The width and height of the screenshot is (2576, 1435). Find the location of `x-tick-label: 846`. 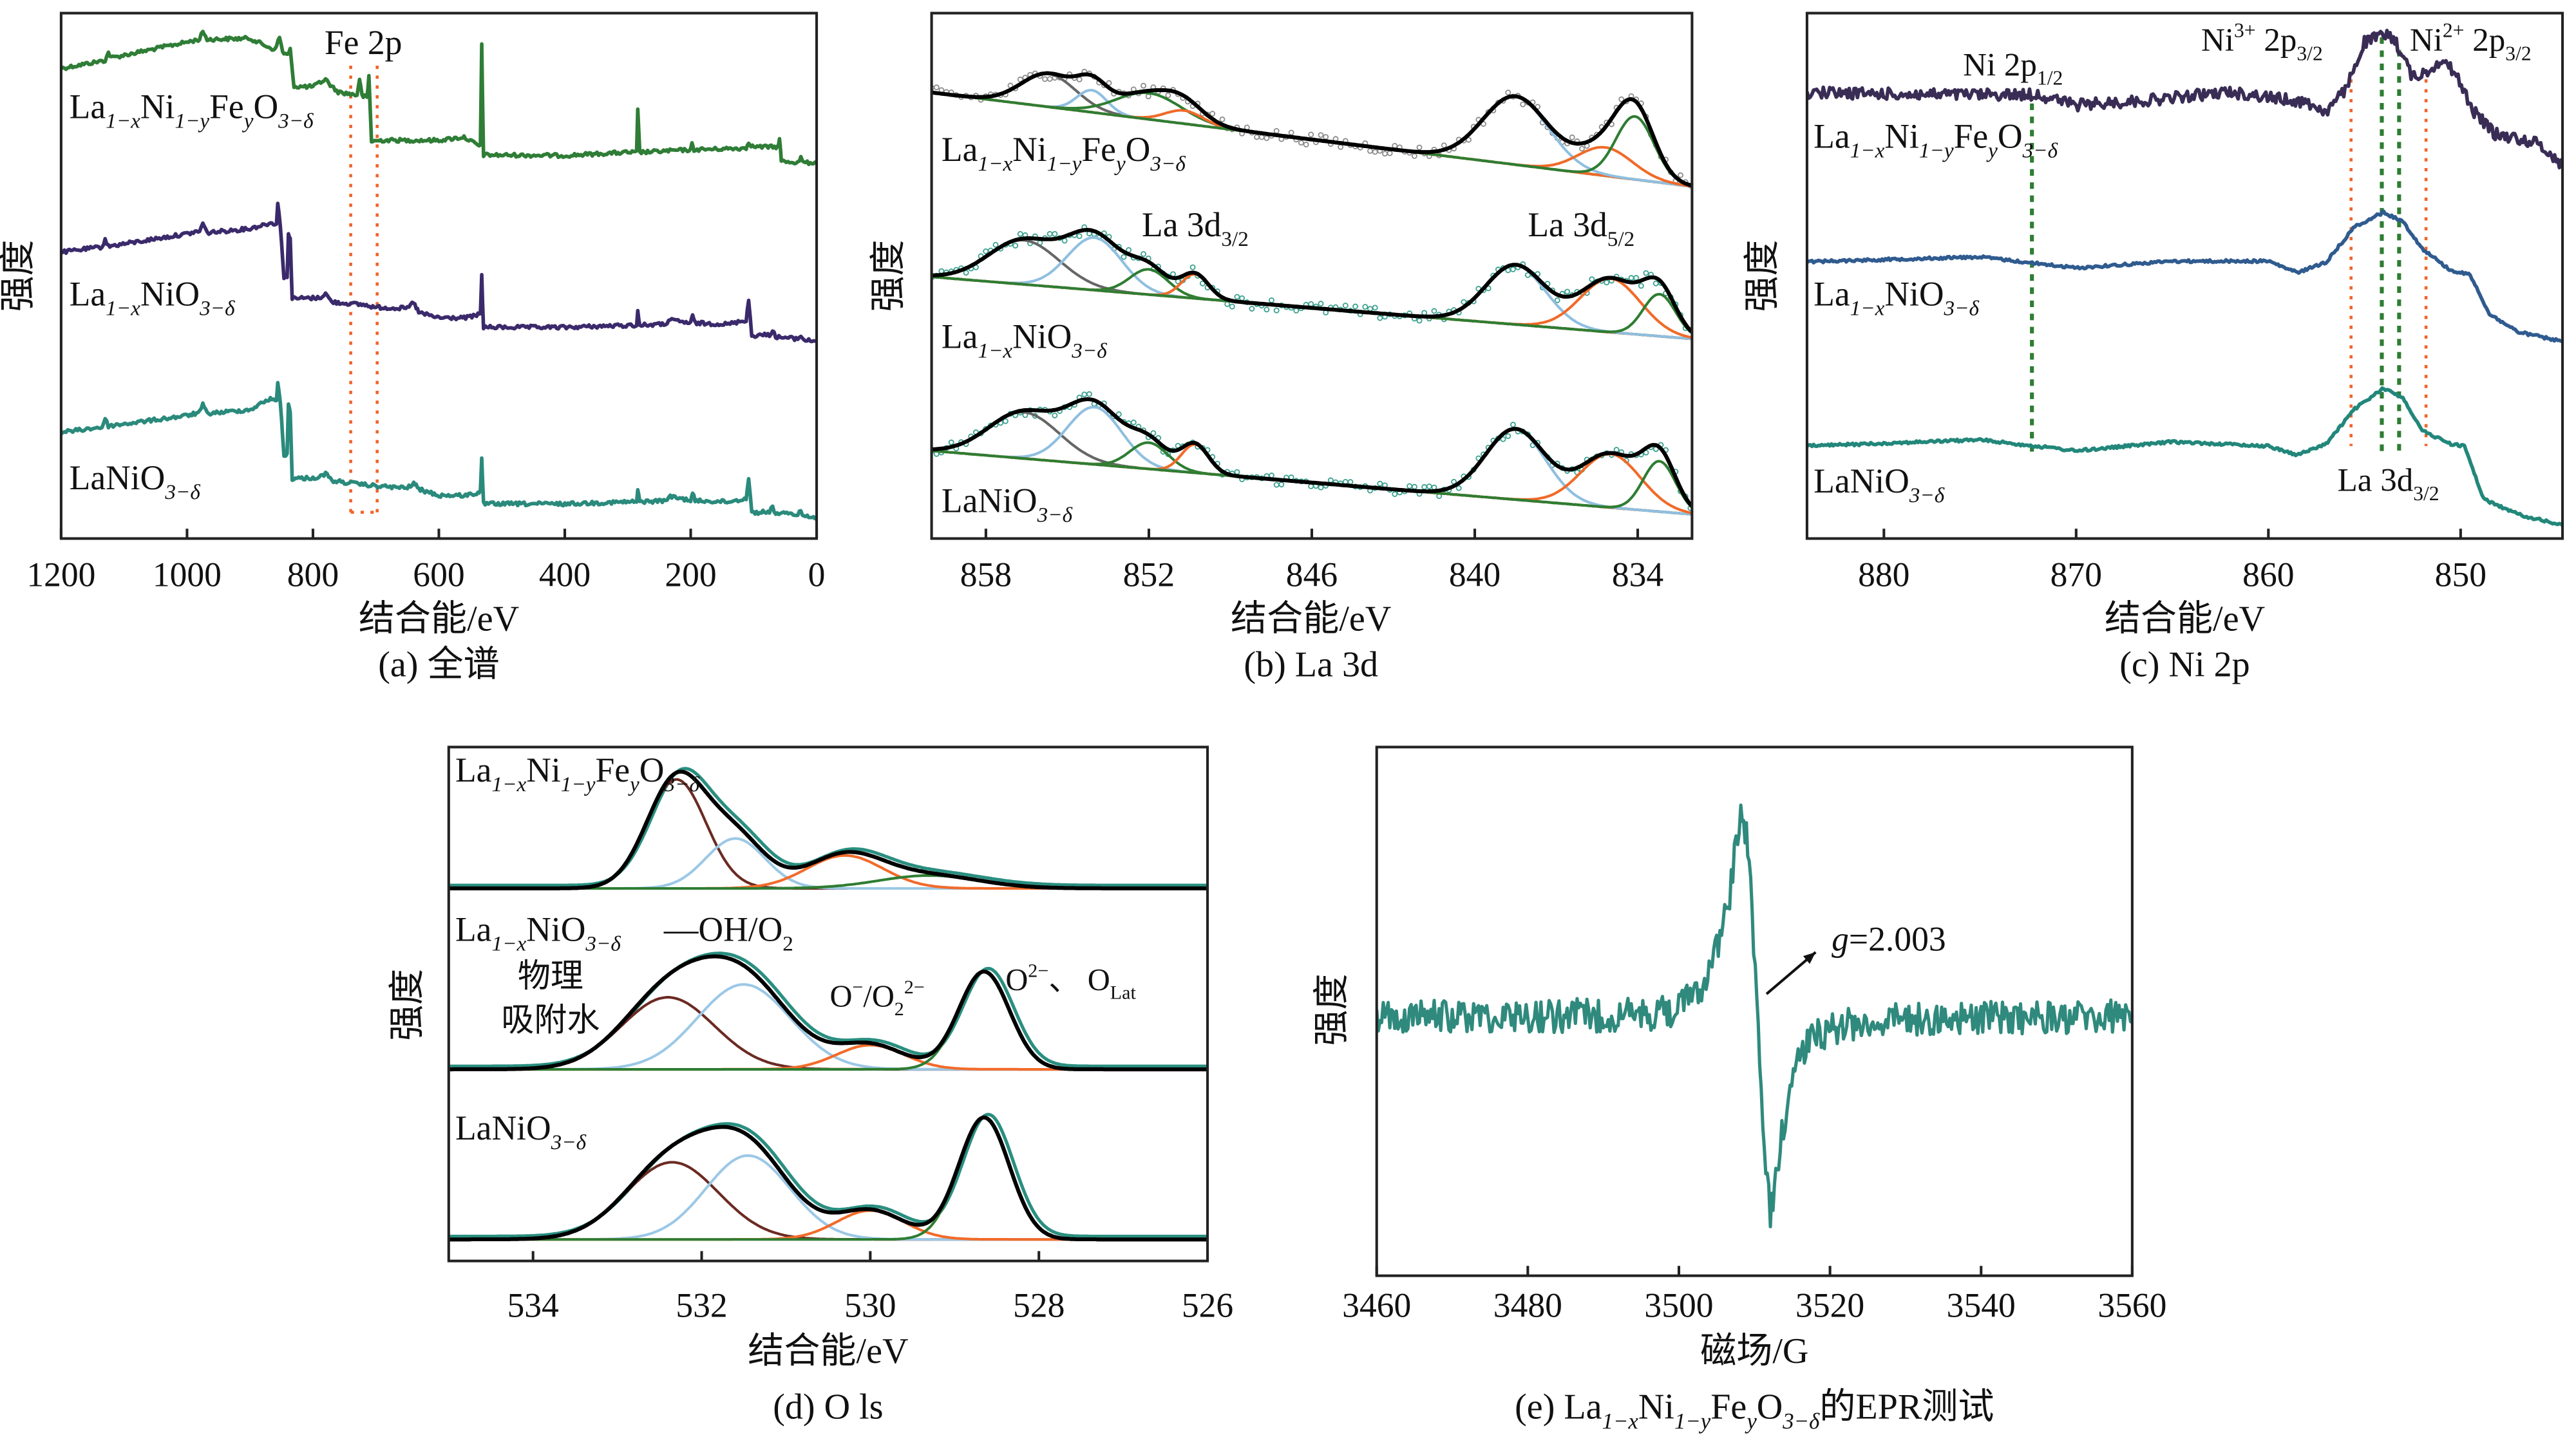

x-tick-label: 846 is located at coordinates (1312, 574).